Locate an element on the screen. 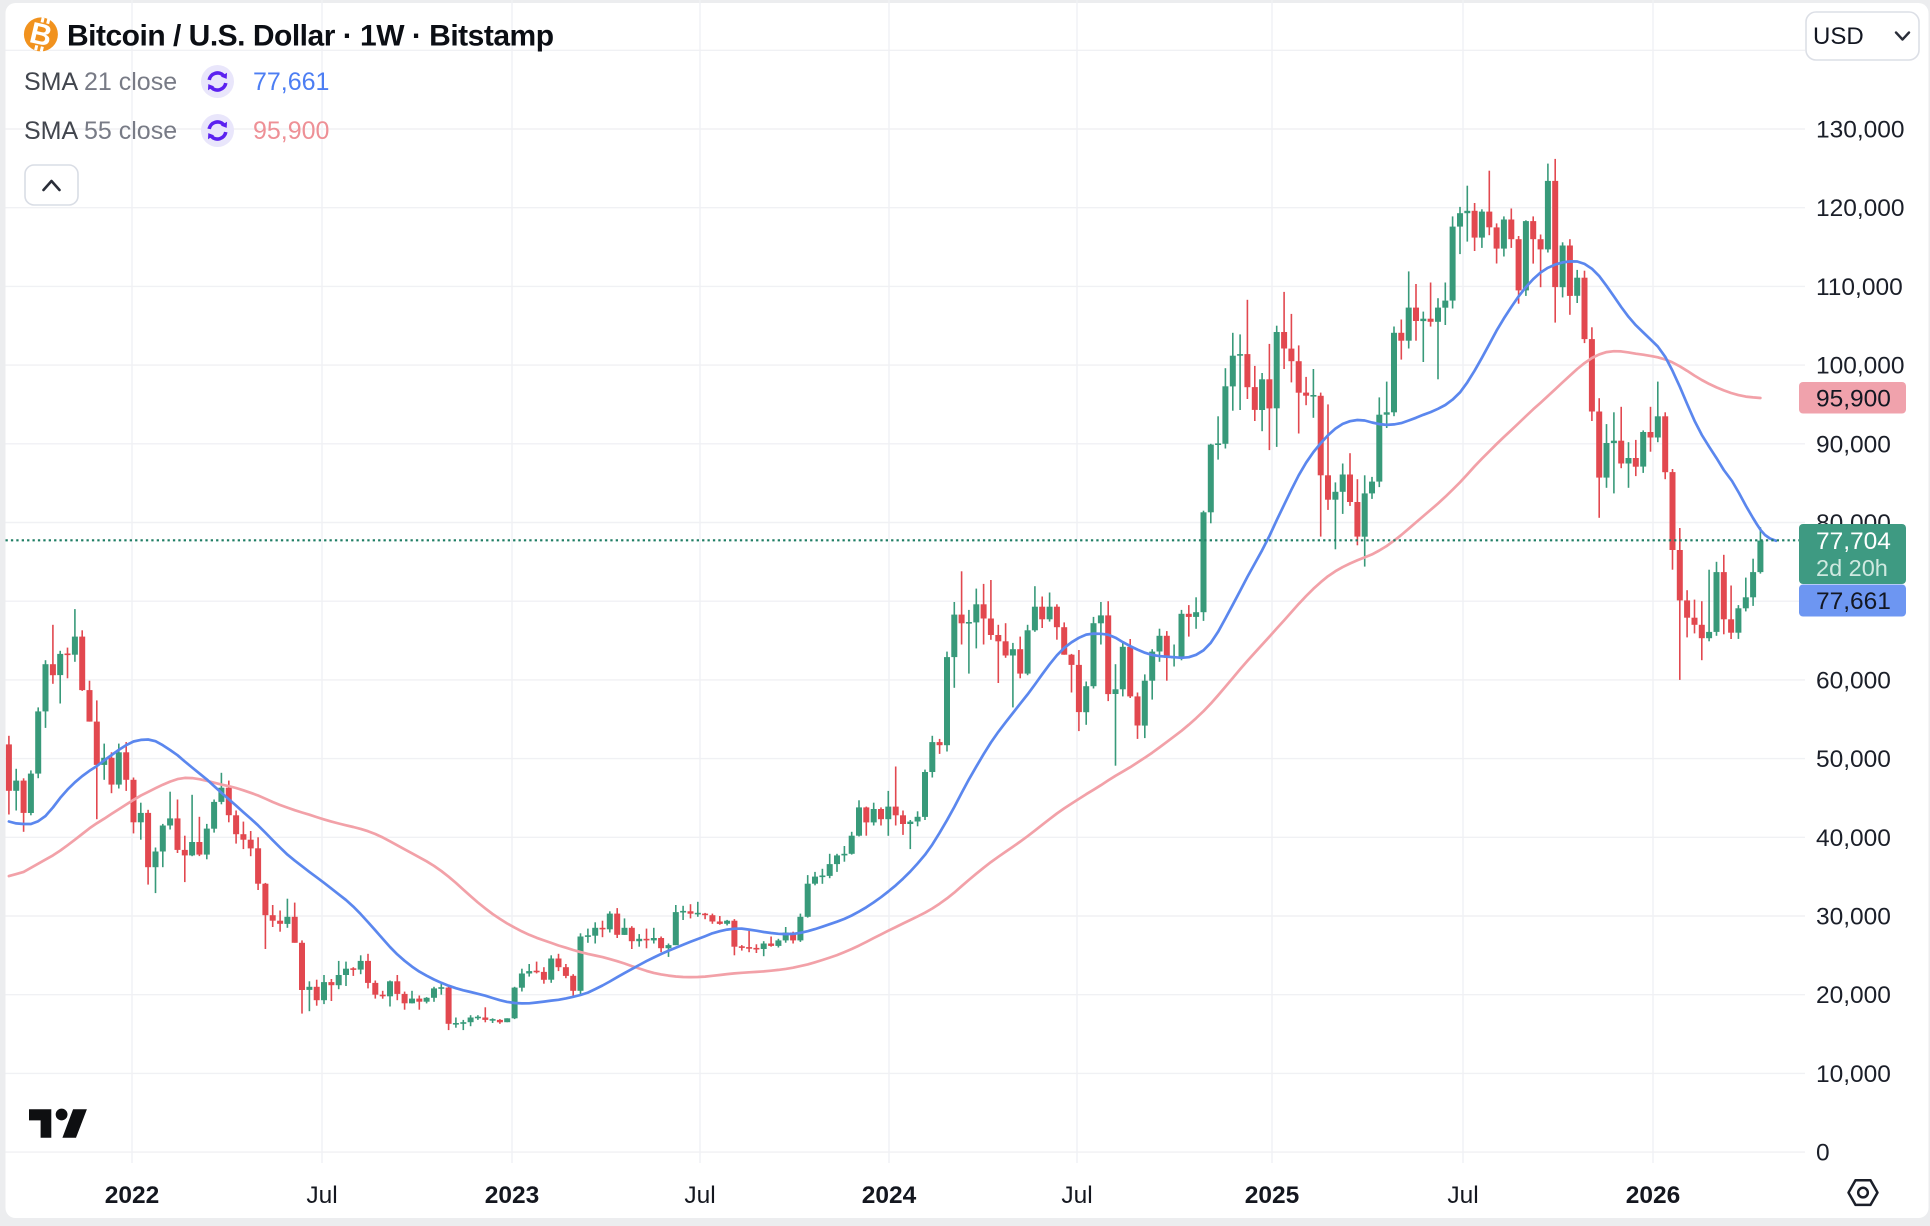  svg-text: 10,000 is located at coordinates (1853, 1074).